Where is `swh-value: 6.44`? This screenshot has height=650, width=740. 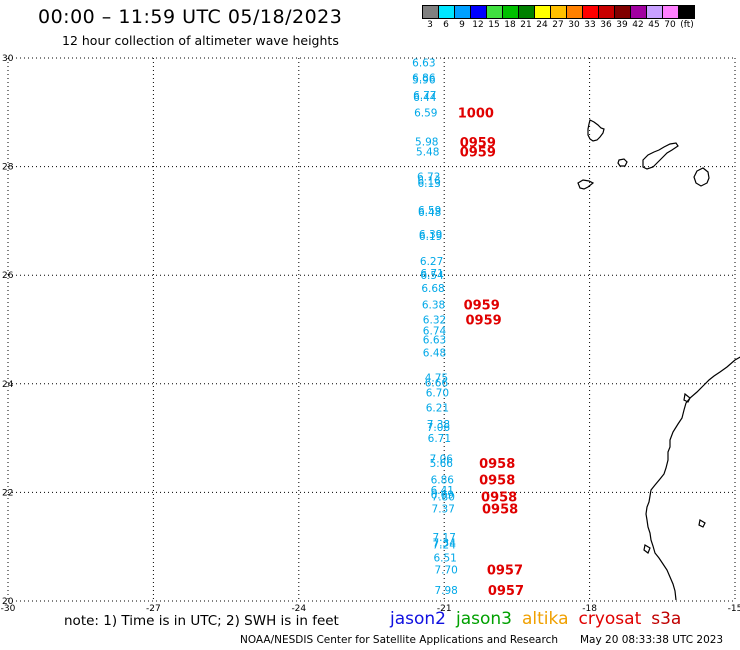 swh-value: 6.44 is located at coordinates (425, 98).